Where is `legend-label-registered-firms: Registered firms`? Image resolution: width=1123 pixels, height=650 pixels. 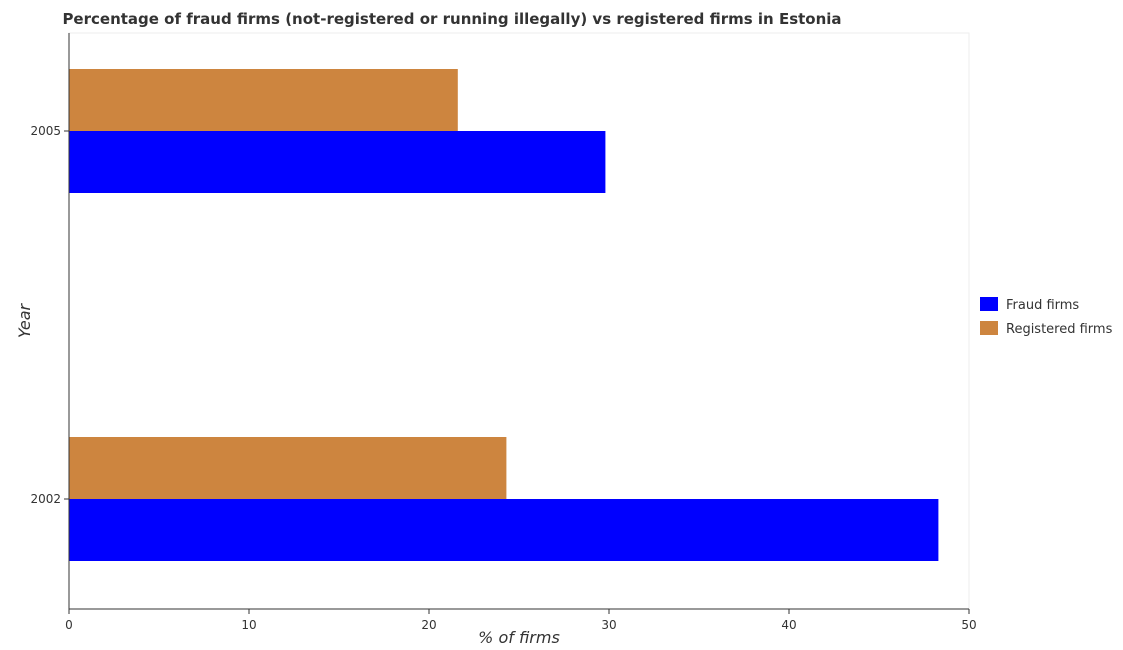
legend-label-registered-firms: Registered firms is located at coordinates (1059, 329).